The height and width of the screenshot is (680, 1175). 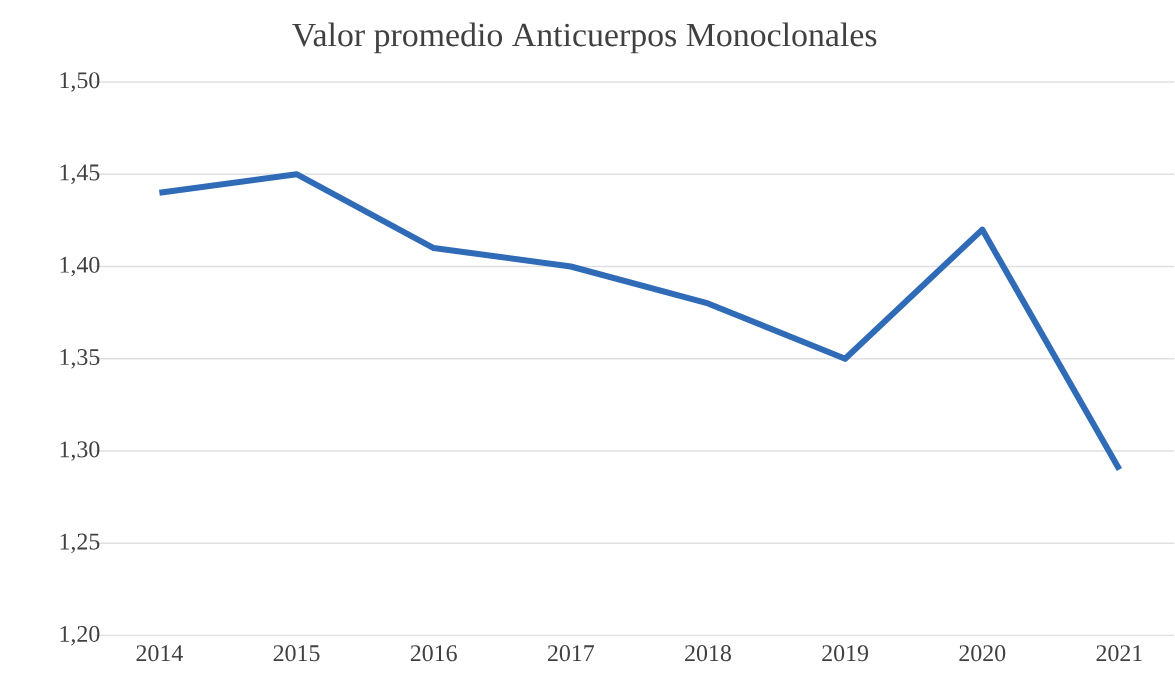 I want to click on y-tick-label: 1,35, so click(x=80, y=359).